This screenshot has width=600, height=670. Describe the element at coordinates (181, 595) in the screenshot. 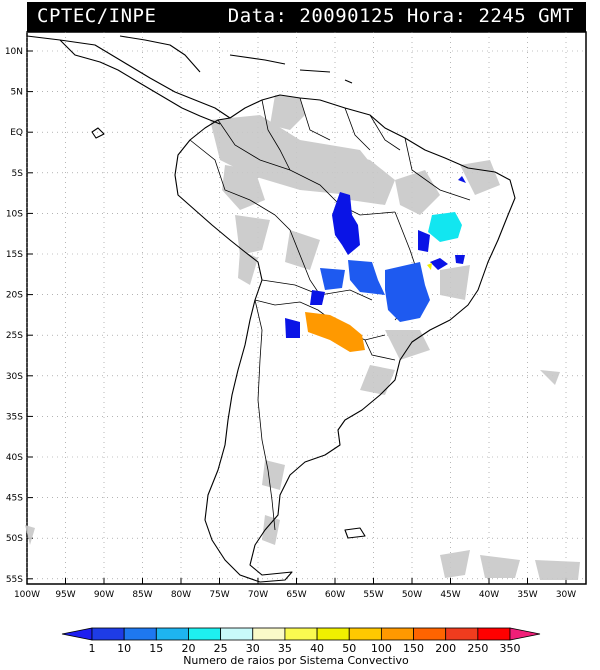

I see `longitude-label: 80W` at that location.